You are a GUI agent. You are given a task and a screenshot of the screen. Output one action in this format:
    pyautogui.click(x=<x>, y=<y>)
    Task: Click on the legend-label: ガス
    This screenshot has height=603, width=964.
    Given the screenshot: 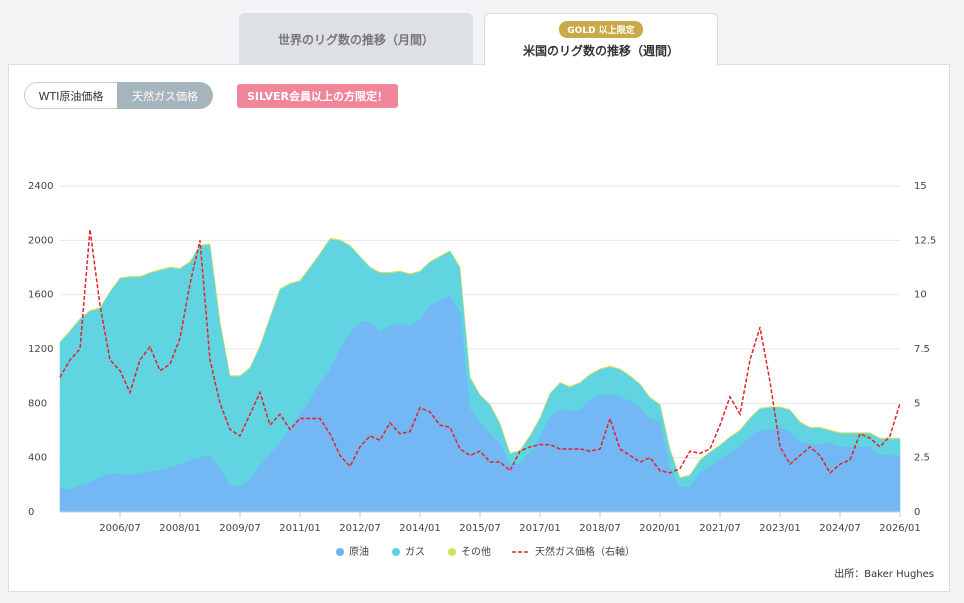 What is the action you would take?
    pyautogui.click(x=415, y=552)
    